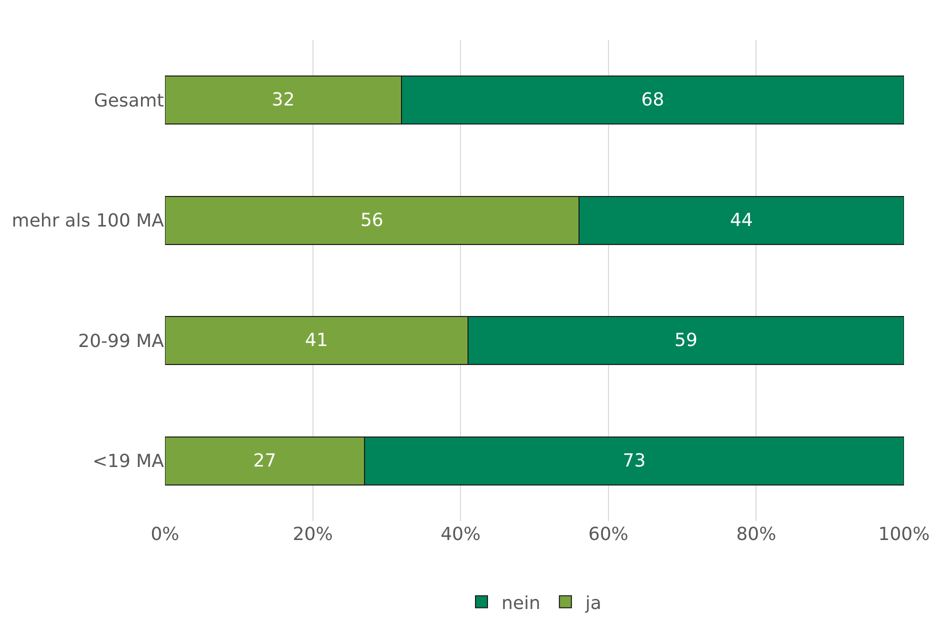  Describe the element at coordinates (460, 534) in the screenshot. I see `x-tick-label: 40%` at that location.